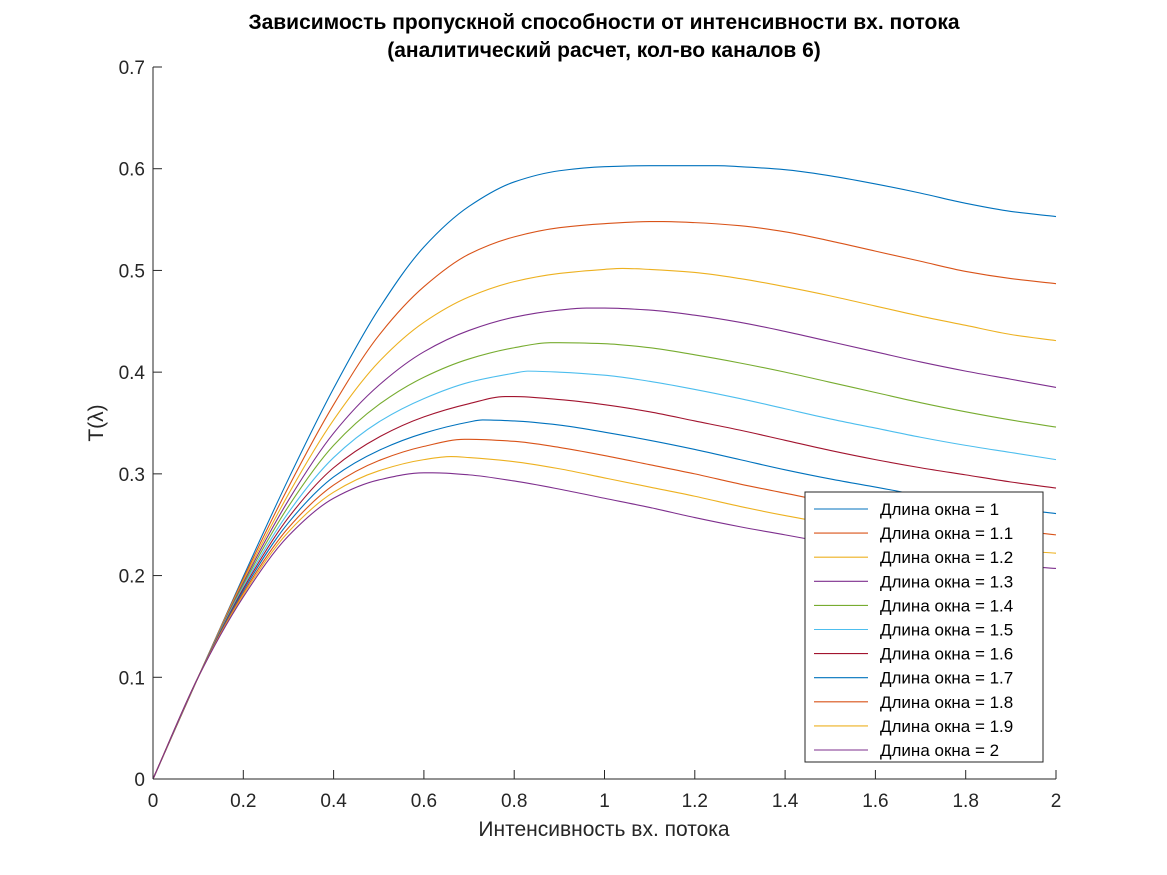 The height and width of the screenshot is (875, 1167). What do you see at coordinates (333, 801) in the screenshot?
I see `x-tick-label: 0.4` at bounding box center [333, 801].